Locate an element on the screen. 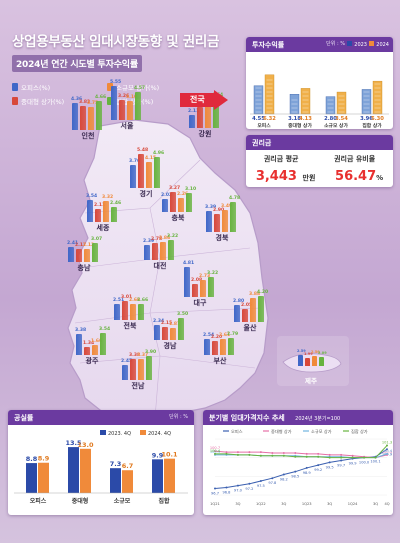 The height and width of the screenshot is (543, 400). vacancy-value-label: 9.9 is located at coordinates (158, 455).